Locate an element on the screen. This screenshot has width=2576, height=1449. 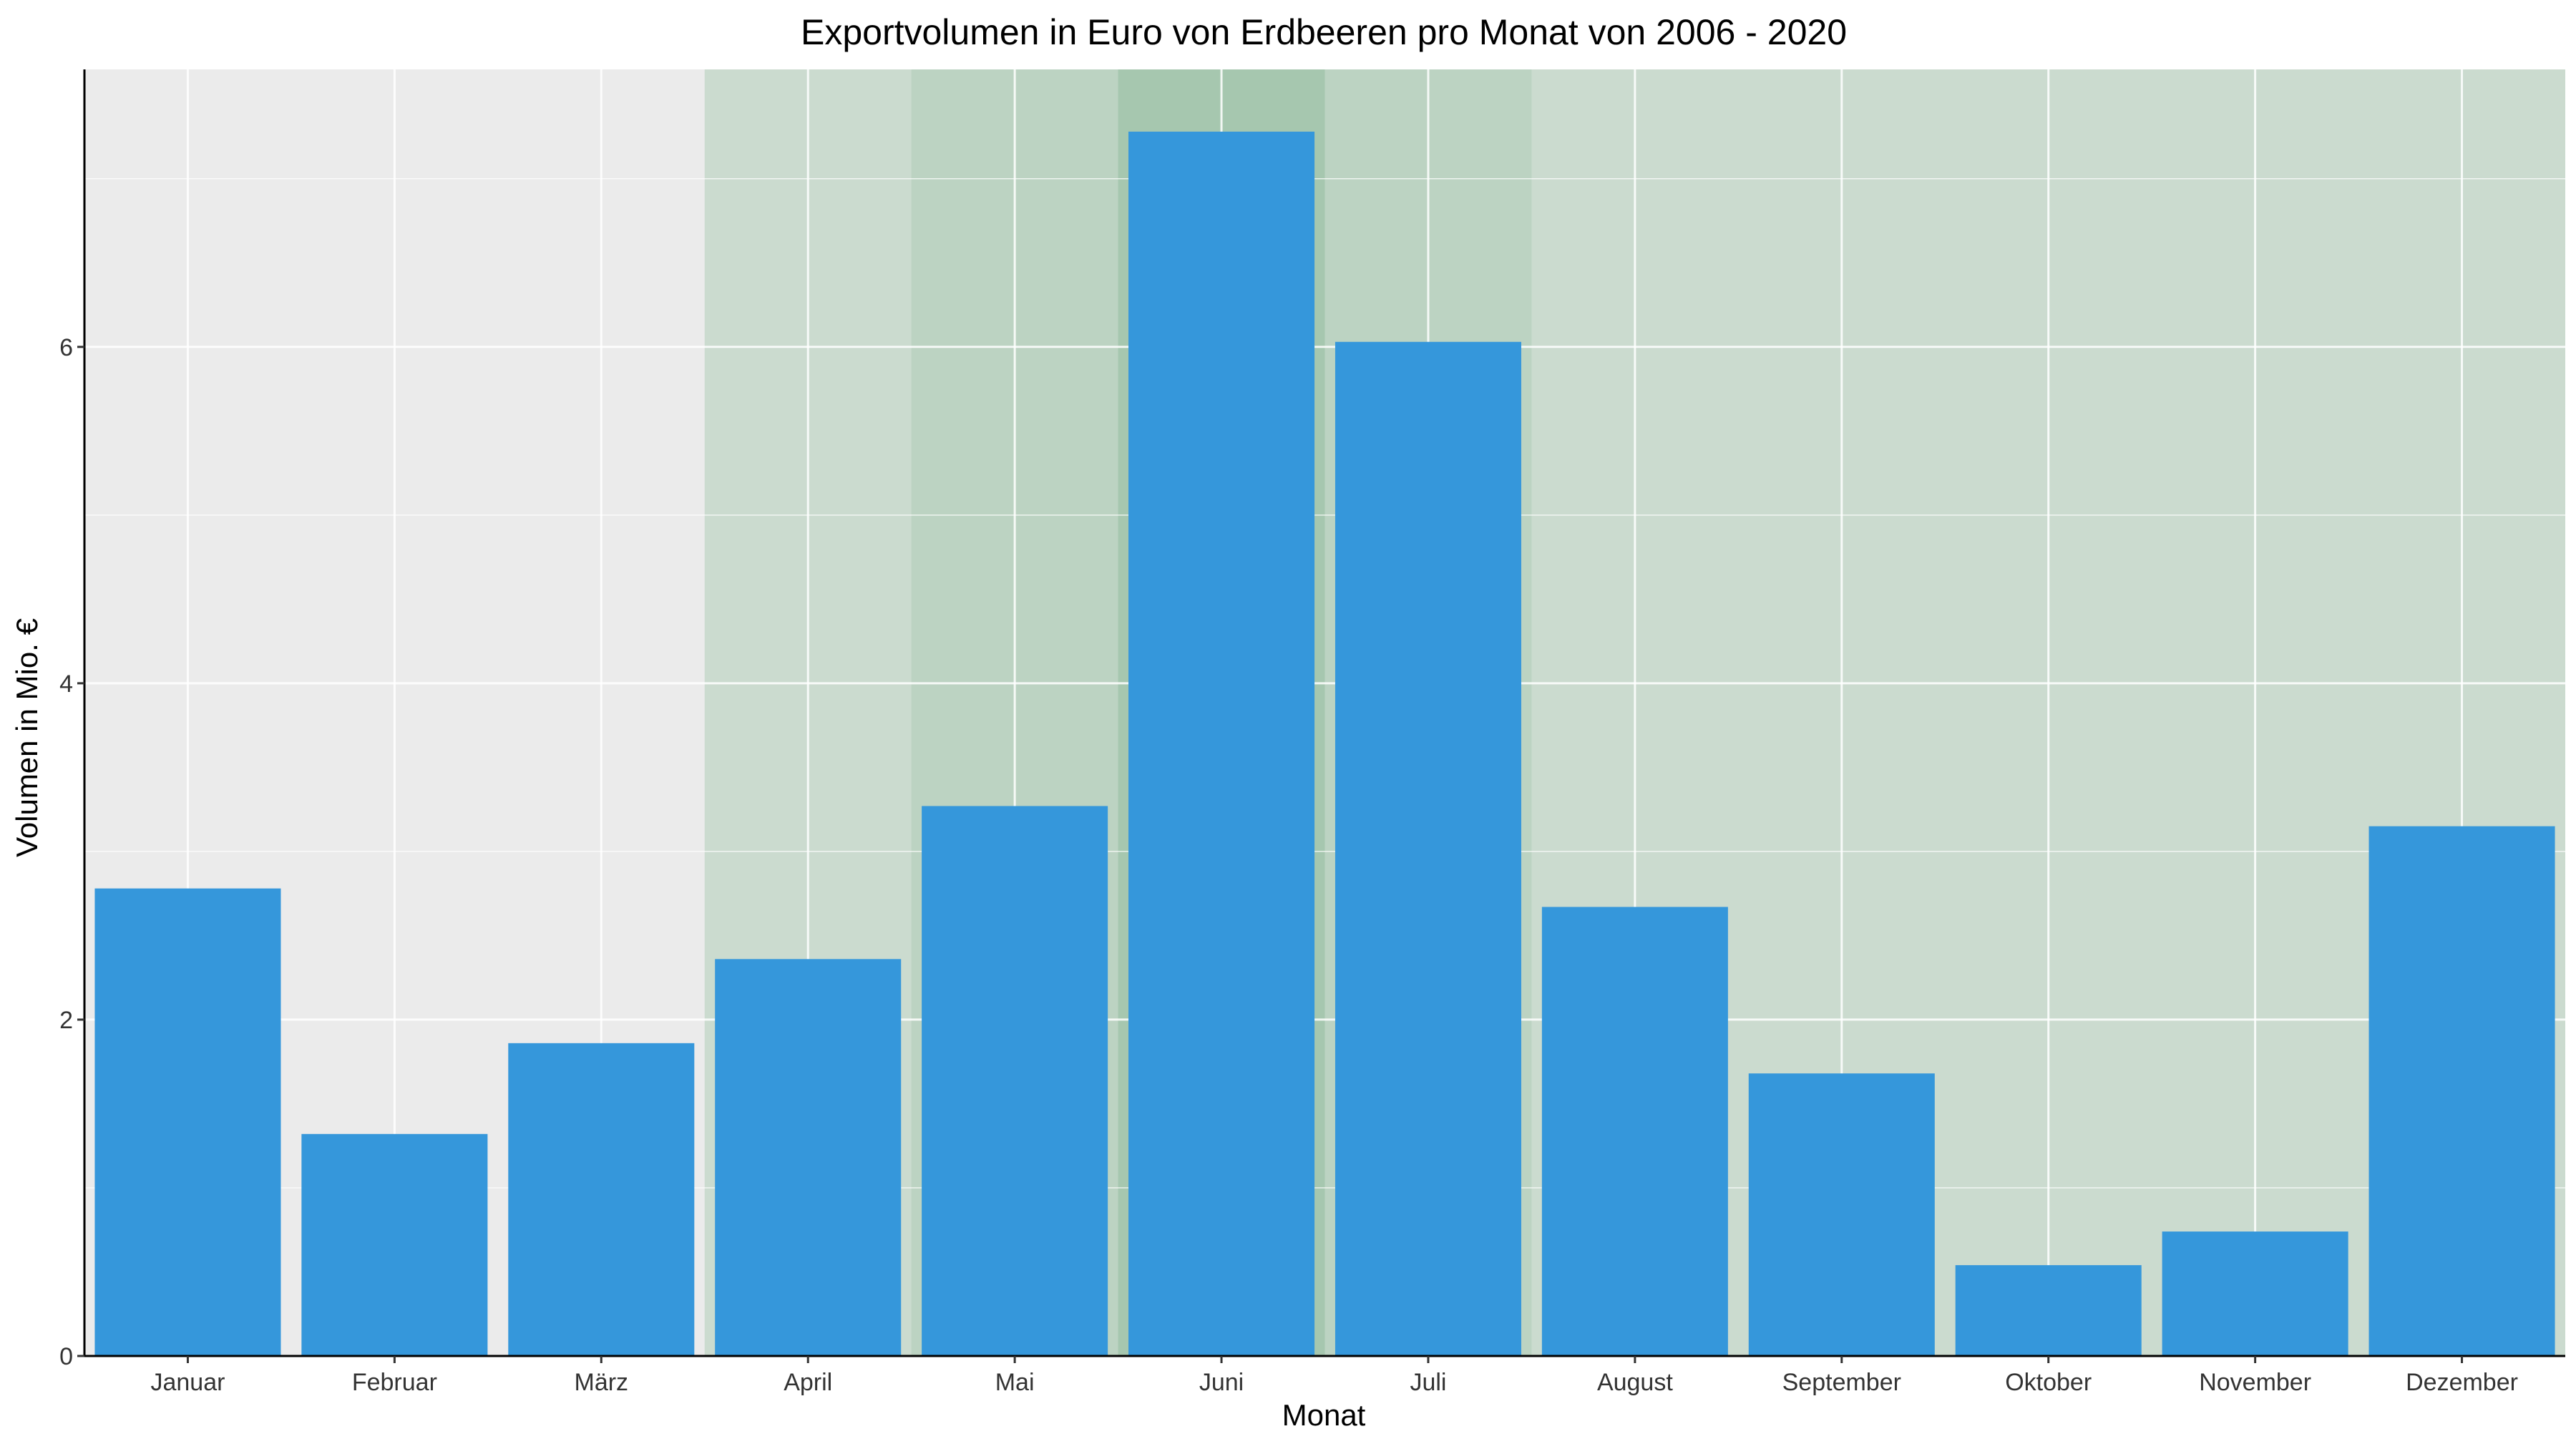
y-tick-label: 2 is located at coordinates (66, 1020).